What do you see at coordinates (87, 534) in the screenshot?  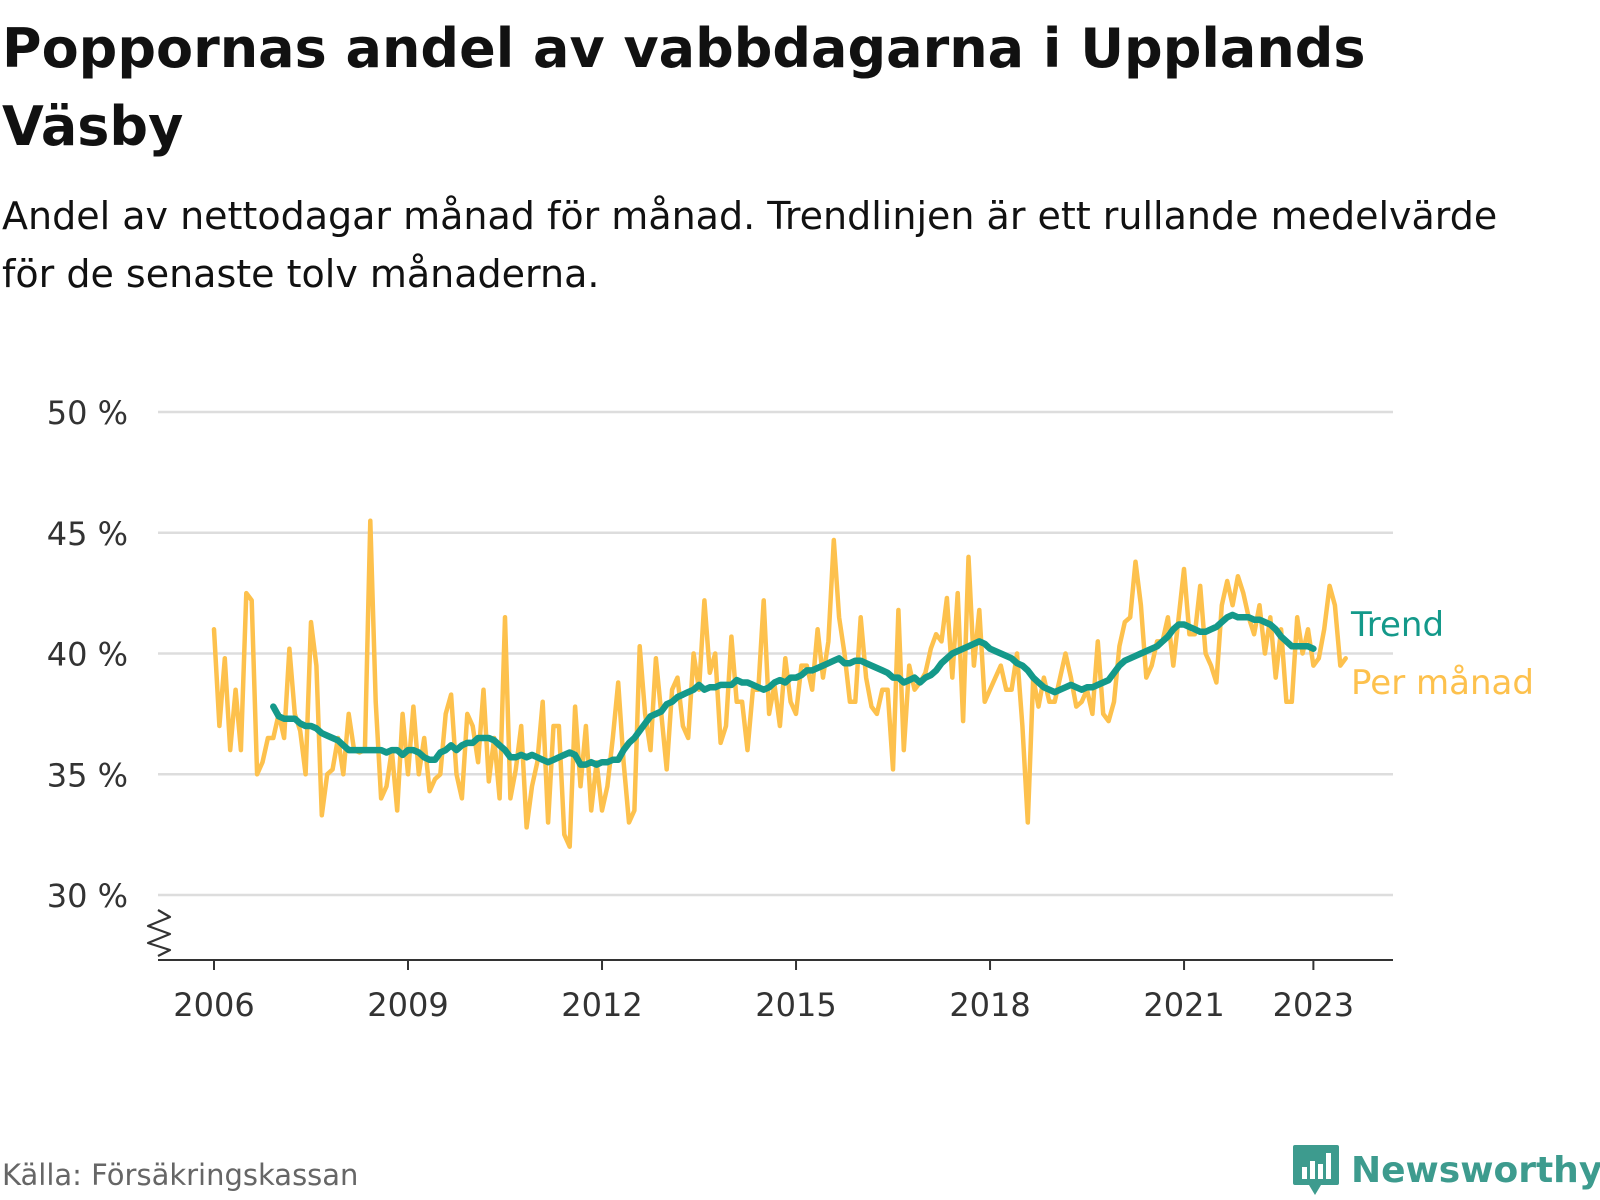 I see `y-tick-label: 45 %` at bounding box center [87, 534].